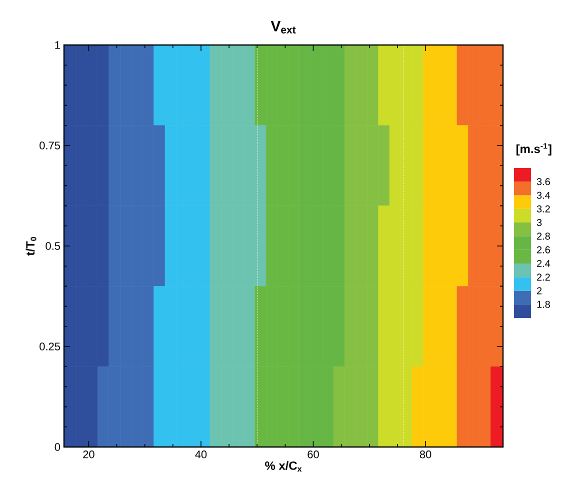  What do you see at coordinates (534, 149) in the screenshot?
I see `color-bar-title: [m.s$^{-1}$]` at bounding box center [534, 149].